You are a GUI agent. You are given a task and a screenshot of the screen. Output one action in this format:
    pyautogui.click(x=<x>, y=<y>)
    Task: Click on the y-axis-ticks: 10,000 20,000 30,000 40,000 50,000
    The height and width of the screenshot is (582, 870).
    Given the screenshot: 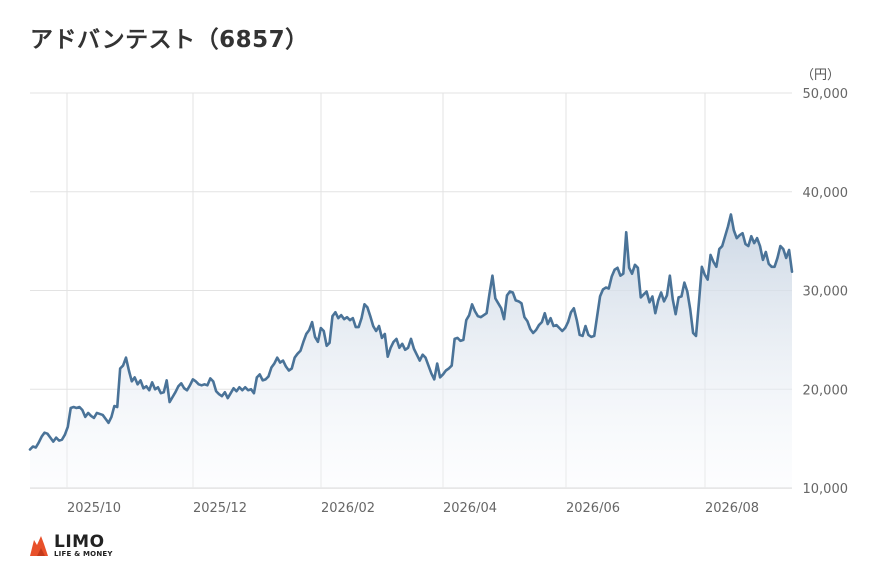 What is the action you would take?
    pyautogui.click(x=826, y=292)
    